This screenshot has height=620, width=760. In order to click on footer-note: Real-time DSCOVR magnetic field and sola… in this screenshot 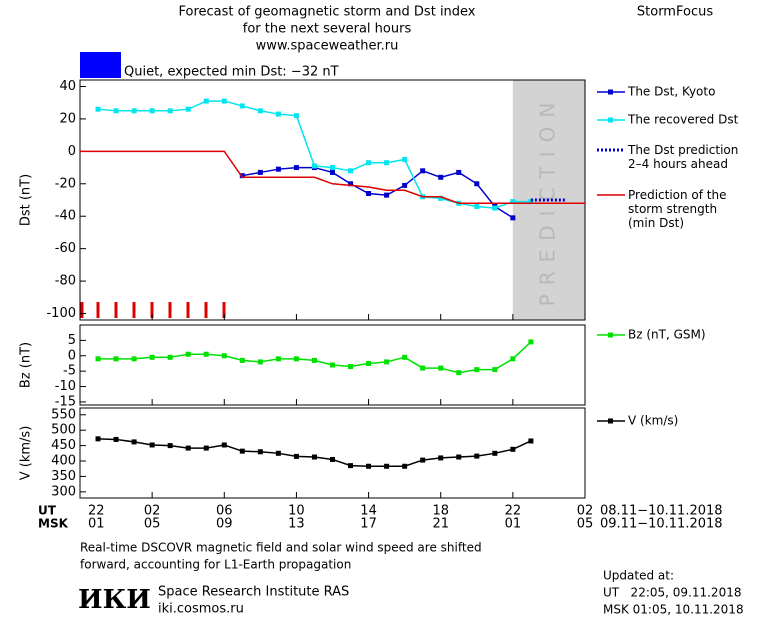, I will do `click(281, 548)`.